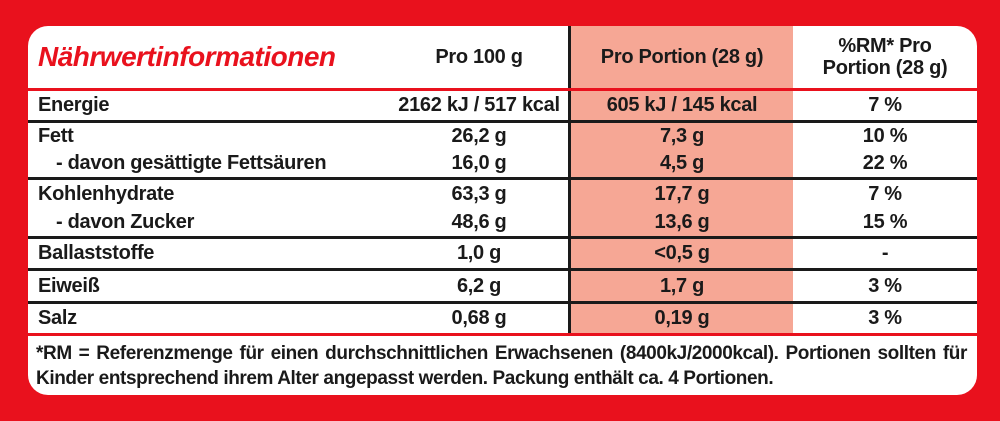  Describe the element at coordinates (680, 286) in the screenshot. I see `value-per-portion: 1,7 g` at that location.